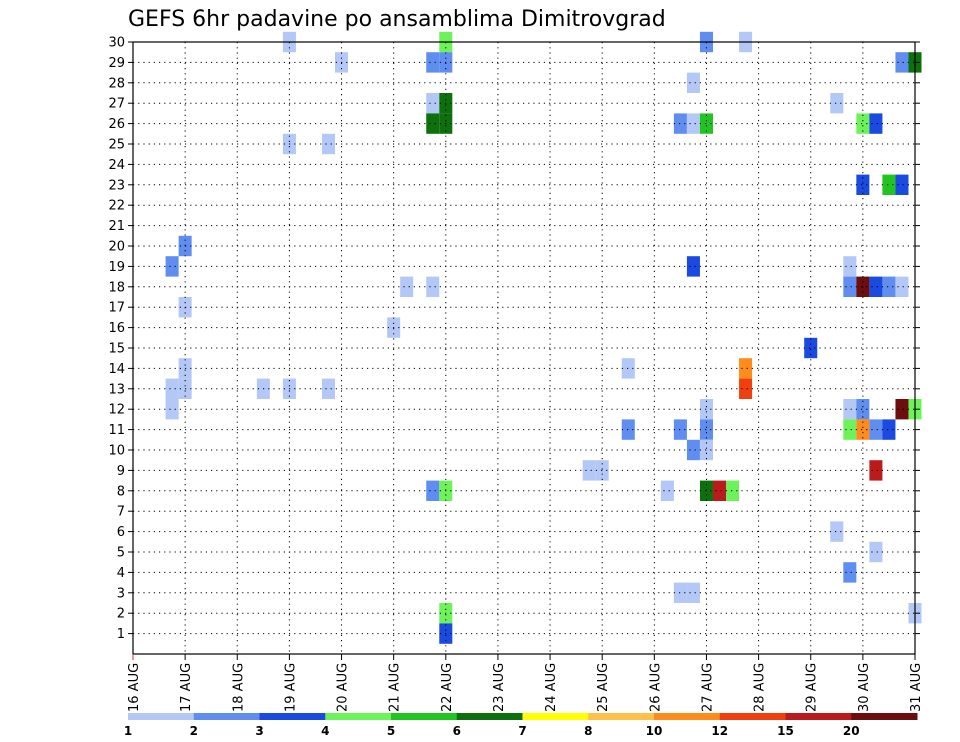 This screenshot has height=742, width=960. I want to click on y-tick-label: 17, so click(116, 308).